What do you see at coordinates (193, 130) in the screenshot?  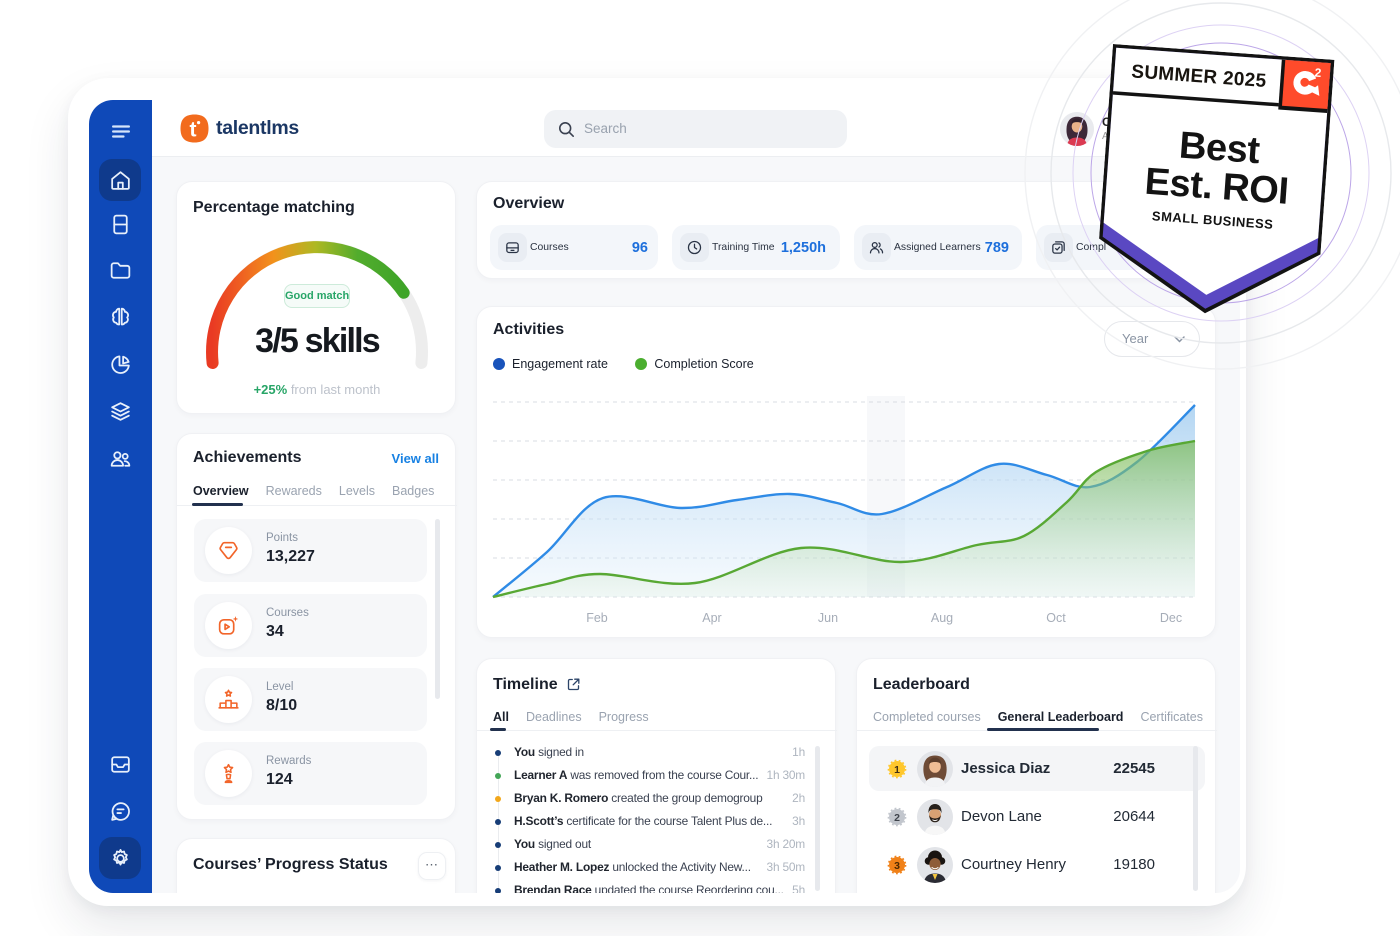 I see `svg-text: t` at bounding box center [193, 130].